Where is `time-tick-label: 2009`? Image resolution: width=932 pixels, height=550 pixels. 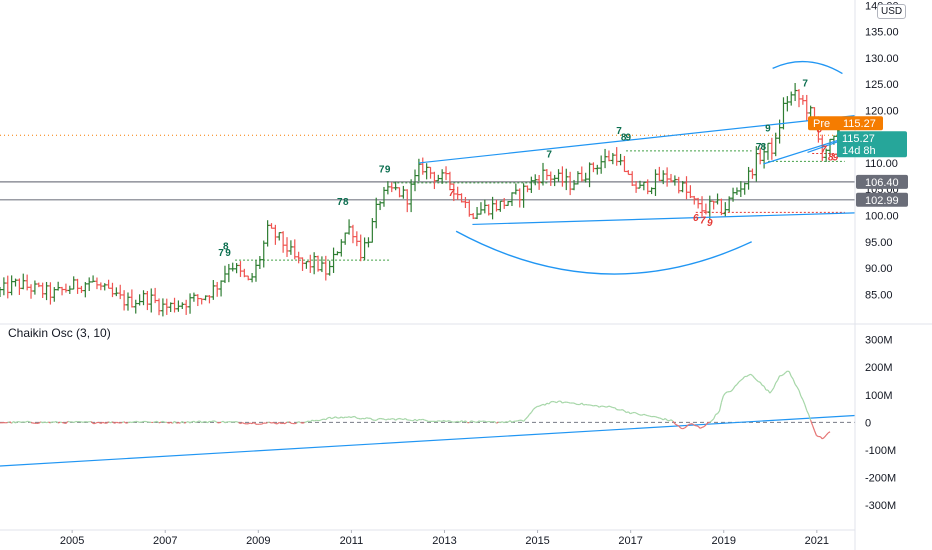
time-tick-label: 2009 is located at coordinates (258, 541).